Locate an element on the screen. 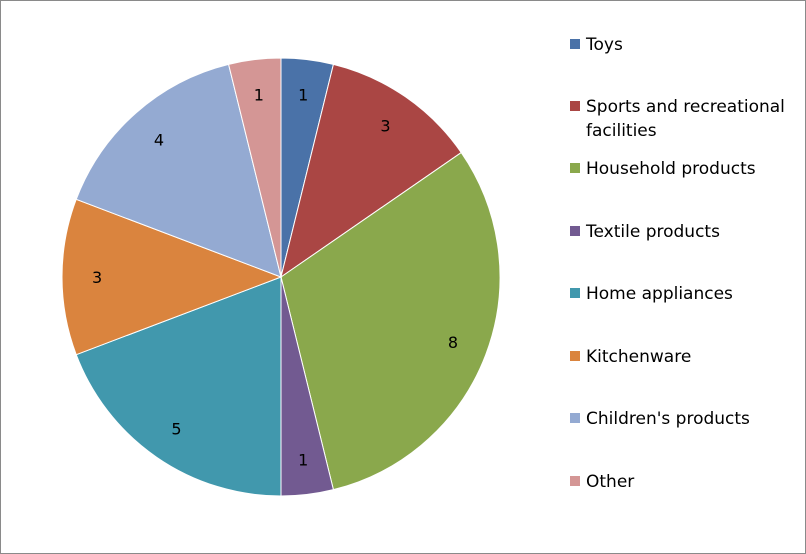 This screenshot has width=806, height=554. legend-item-7: Other is located at coordinates (682, 482).